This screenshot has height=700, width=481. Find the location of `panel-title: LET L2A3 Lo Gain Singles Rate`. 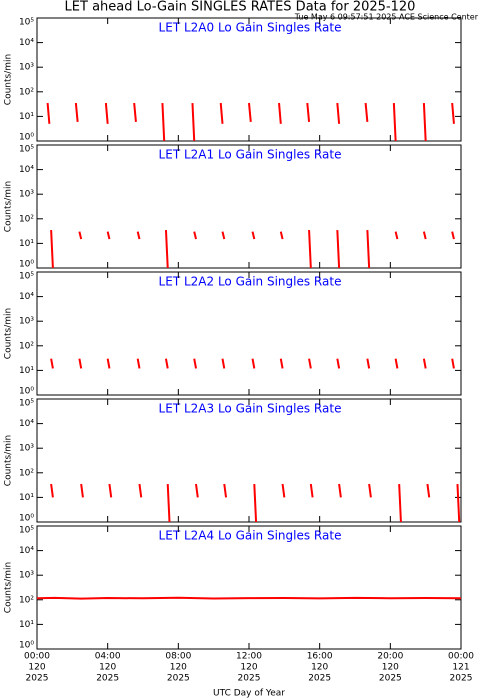

panel-title: LET L2A3 Lo Gain Singles Rate is located at coordinates (250, 409).